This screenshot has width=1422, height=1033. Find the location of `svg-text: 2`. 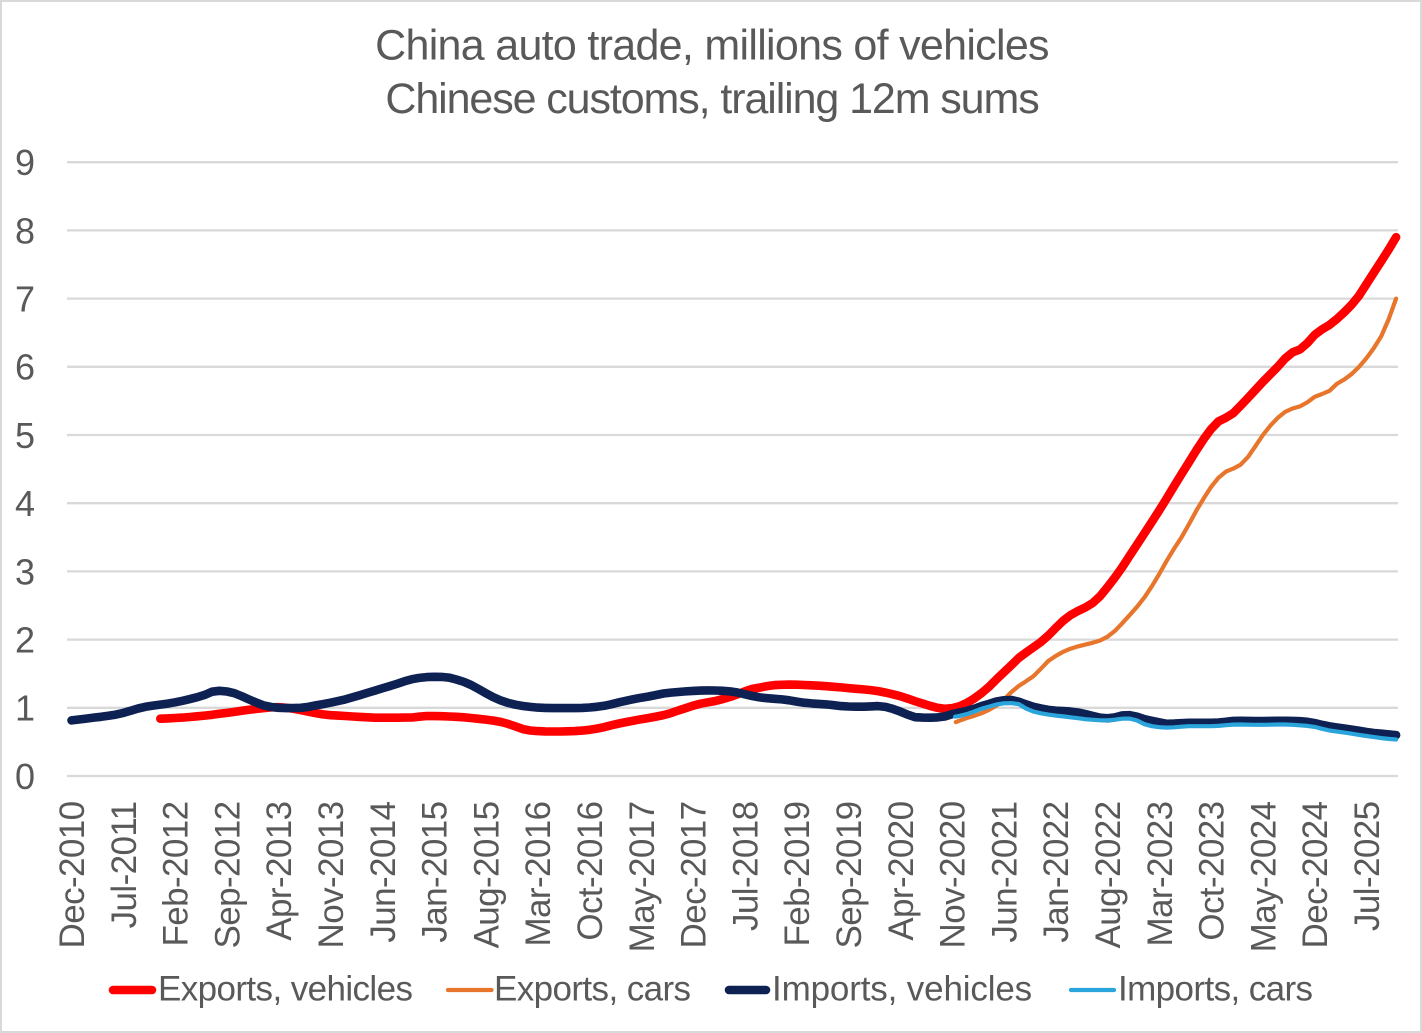

svg-text: 2 is located at coordinates (25, 640).